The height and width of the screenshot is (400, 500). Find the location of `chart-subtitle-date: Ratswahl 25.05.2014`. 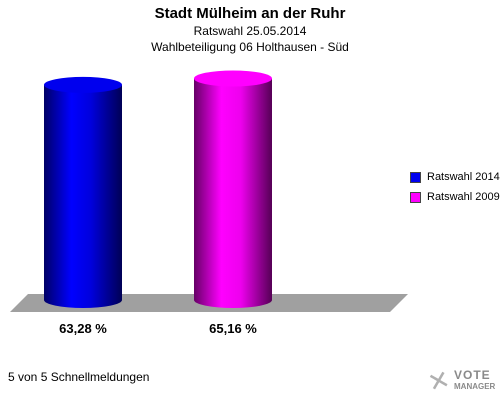

chart-subtitle-date: Ratswahl 25.05.2014 is located at coordinates (250, 31).